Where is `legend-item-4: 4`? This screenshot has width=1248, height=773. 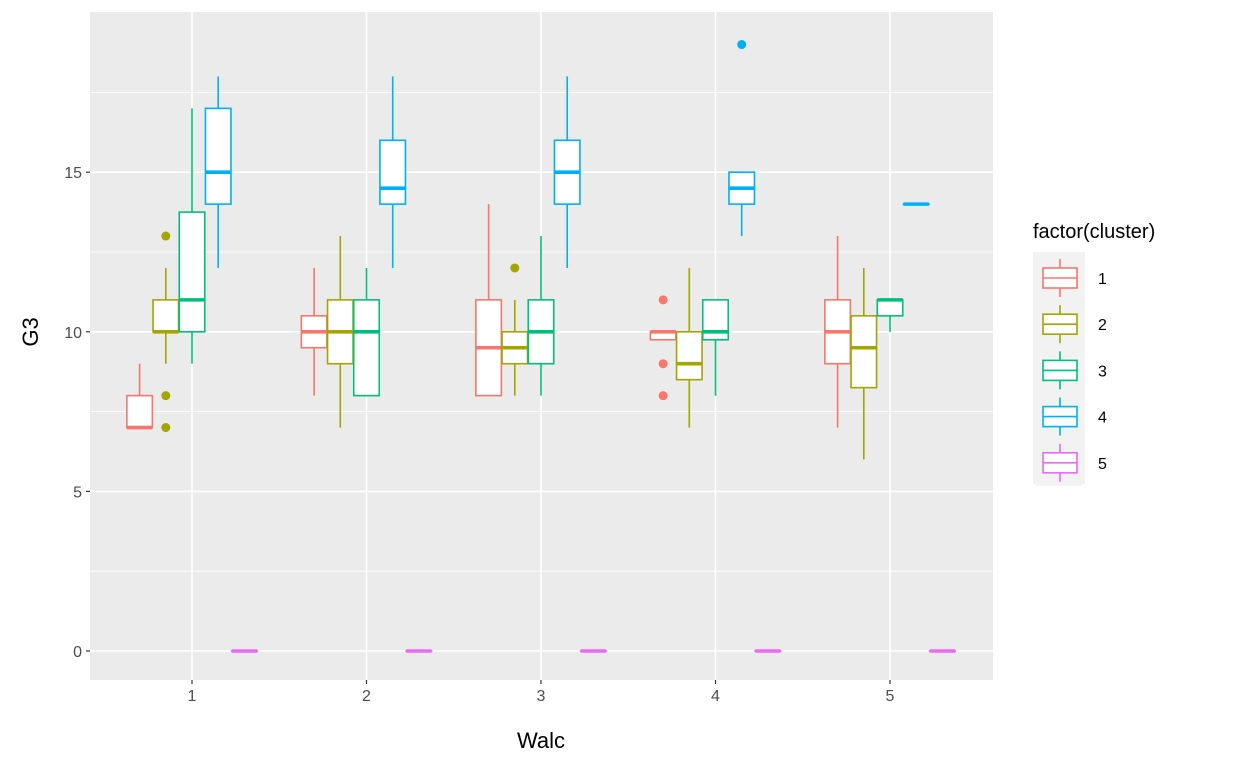 legend-item-4: 4 is located at coordinates (1071, 417).